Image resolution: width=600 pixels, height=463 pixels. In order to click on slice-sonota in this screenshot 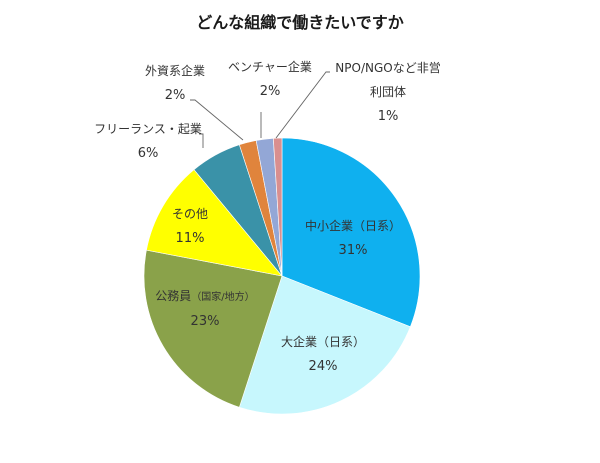, I will do `click(214, 223)`.